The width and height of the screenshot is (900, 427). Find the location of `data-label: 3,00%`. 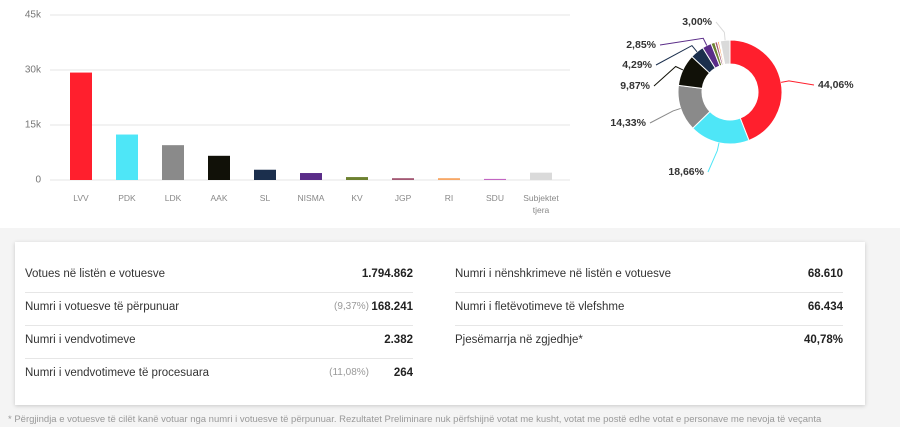

data-label: 3,00% is located at coordinates (697, 22).